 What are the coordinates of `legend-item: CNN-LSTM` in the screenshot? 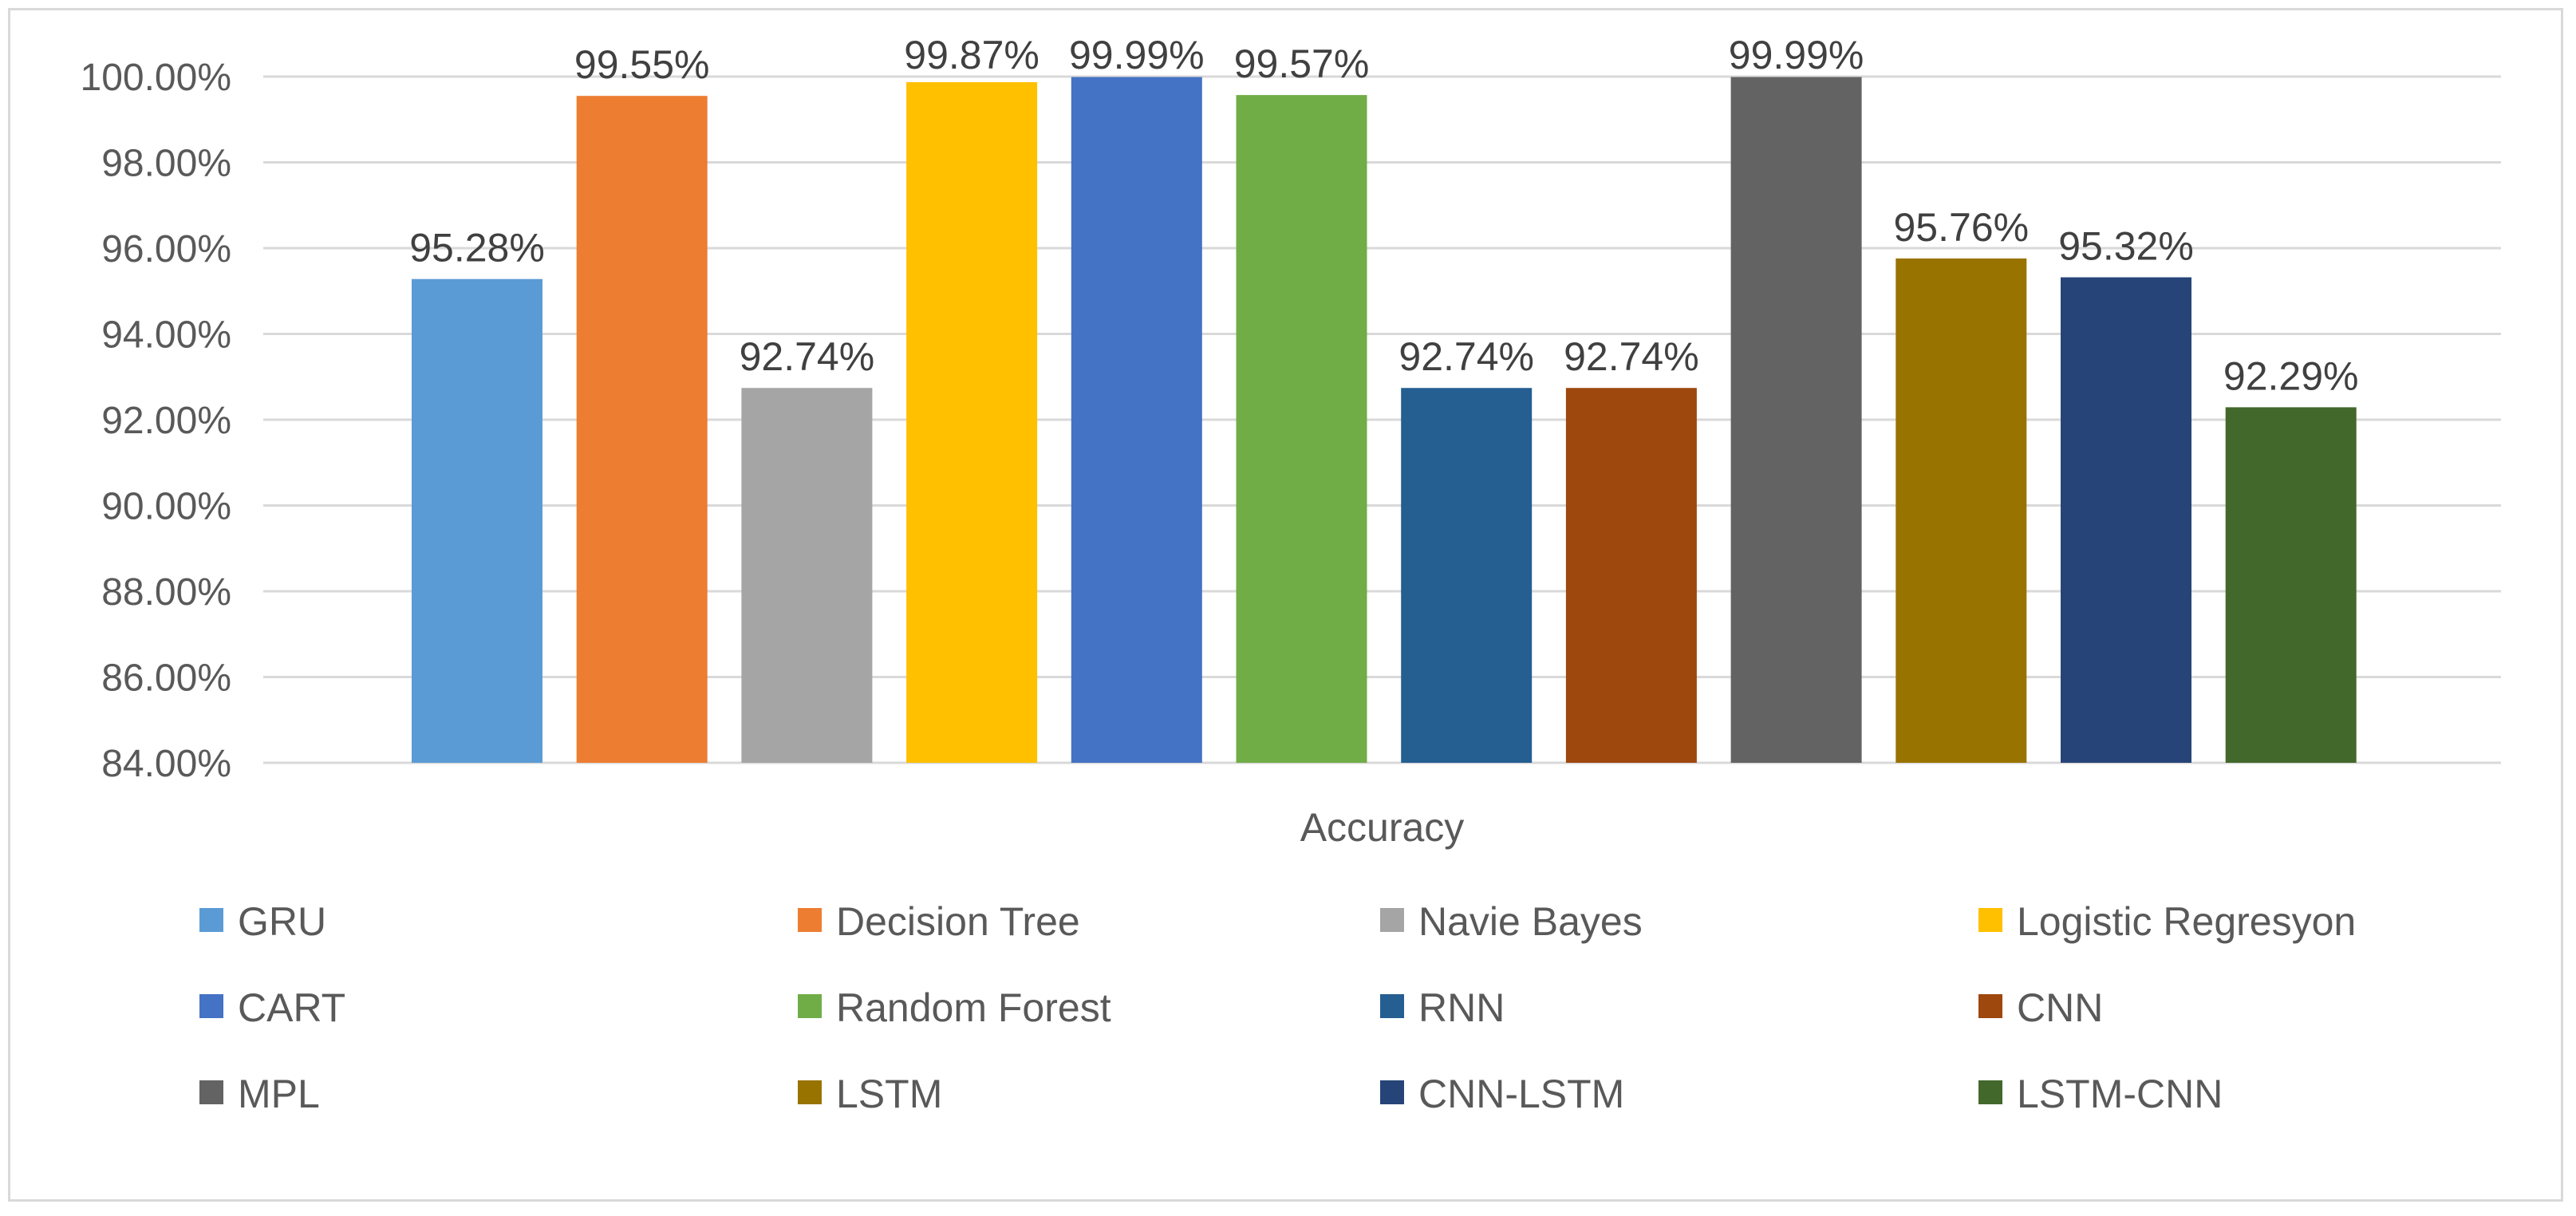 It's located at (1502, 1094).